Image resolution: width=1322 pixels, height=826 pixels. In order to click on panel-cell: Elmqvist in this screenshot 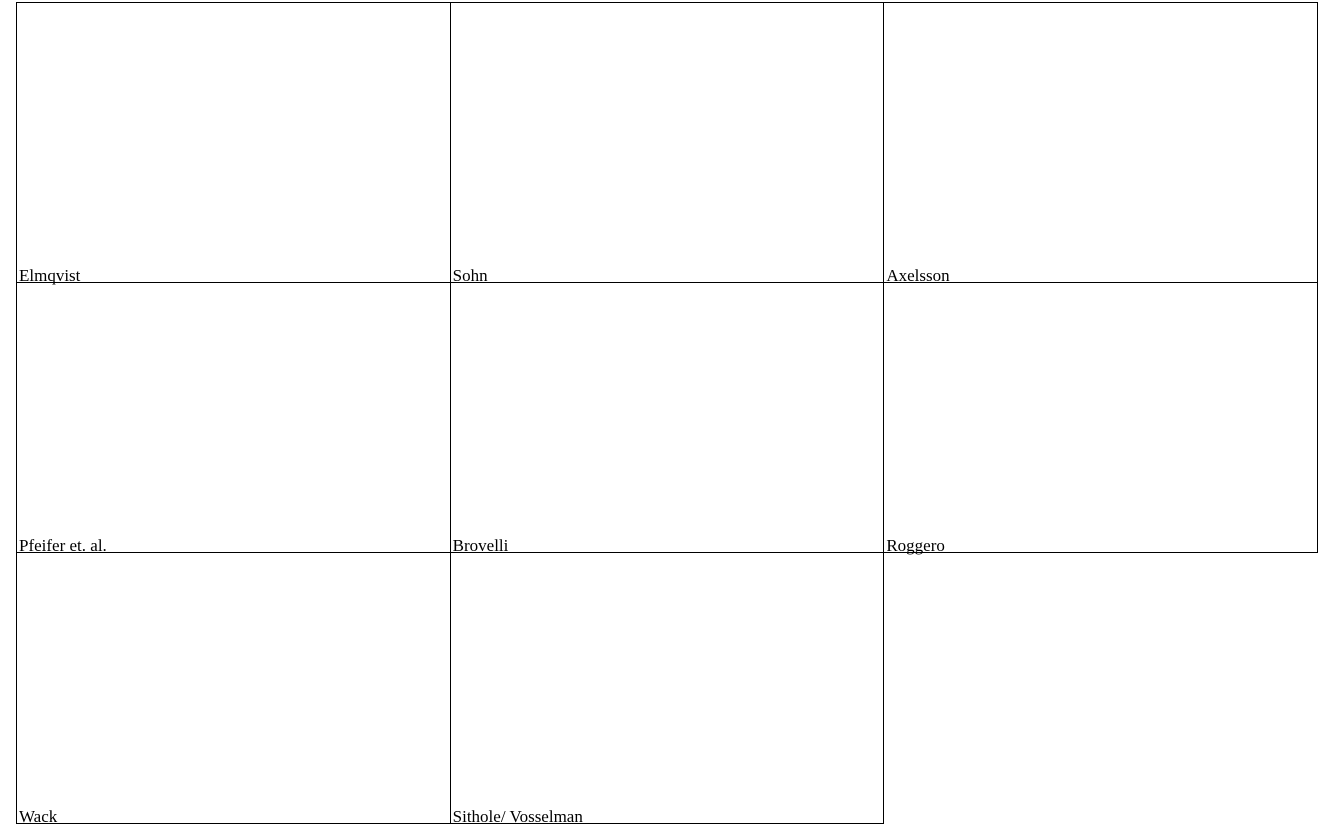, I will do `click(233, 143)`.